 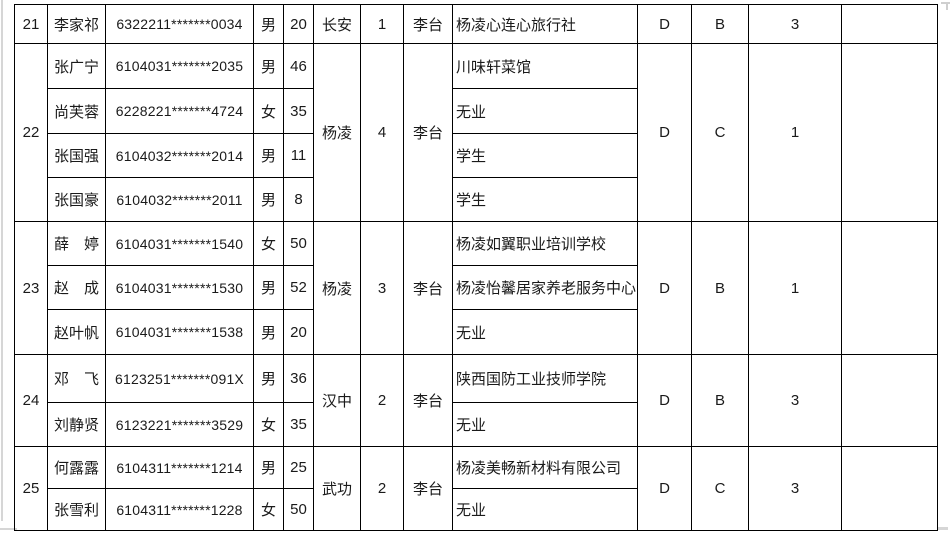 I want to click on cell-age: 50, so click(x=298, y=243).